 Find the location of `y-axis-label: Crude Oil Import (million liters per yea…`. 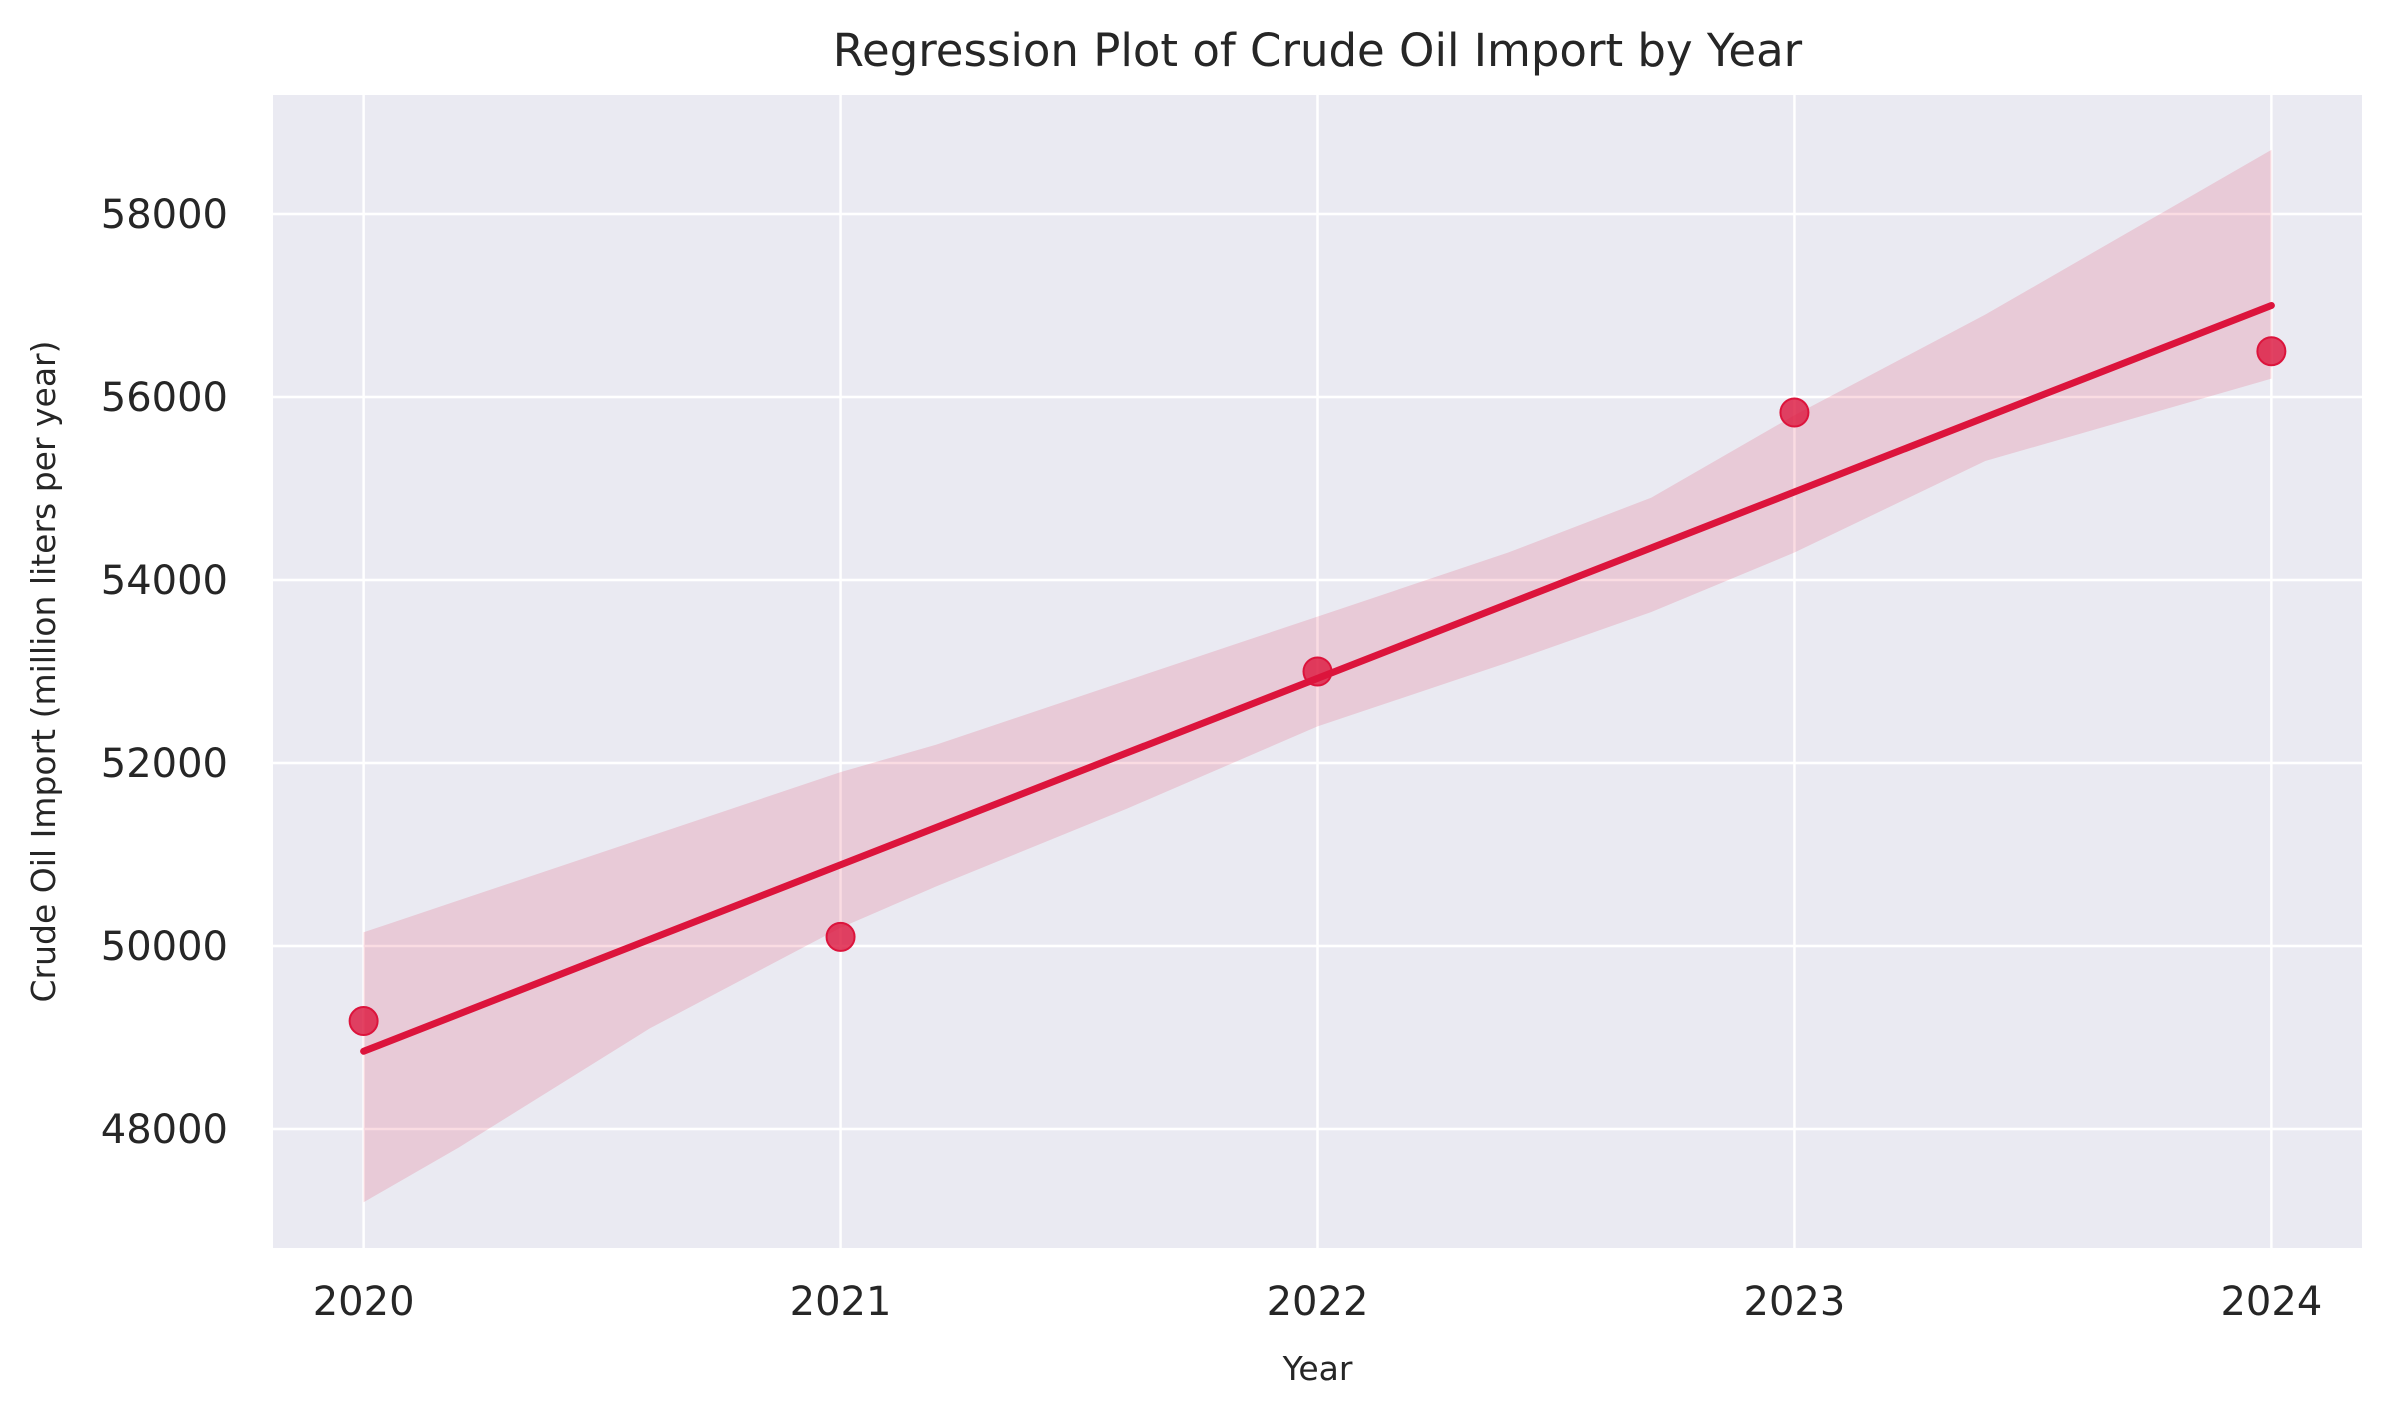

y-axis-label: Crude Oil Import (million liters per yea… is located at coordinates (43, 672).